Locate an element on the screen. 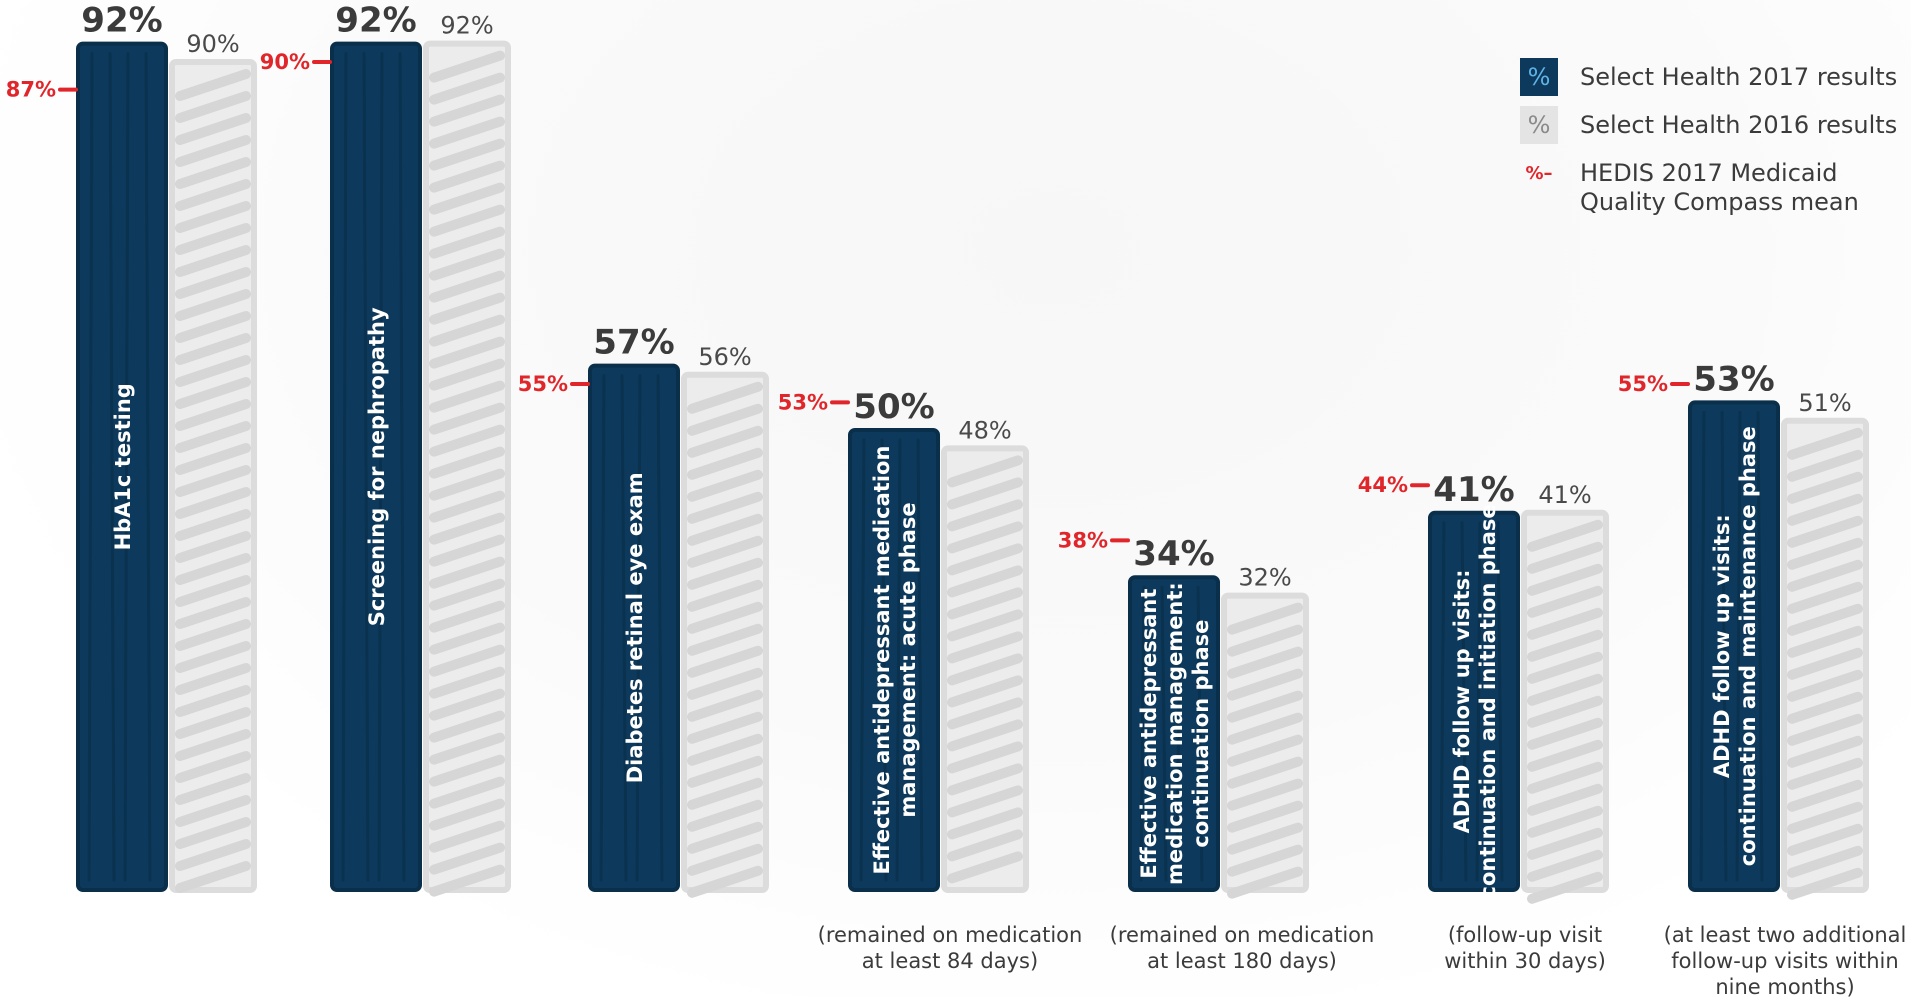 Image resolution: width=1911 pixels, height=1000 pixels. label-2017: 53% is located at coordinates (1733, 379).